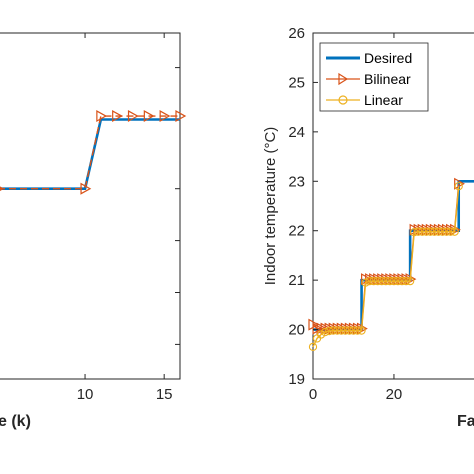 The width and height of the screenshot is (474, 474). I want to click on legend-label-desired: Desired, so click(388, 58).